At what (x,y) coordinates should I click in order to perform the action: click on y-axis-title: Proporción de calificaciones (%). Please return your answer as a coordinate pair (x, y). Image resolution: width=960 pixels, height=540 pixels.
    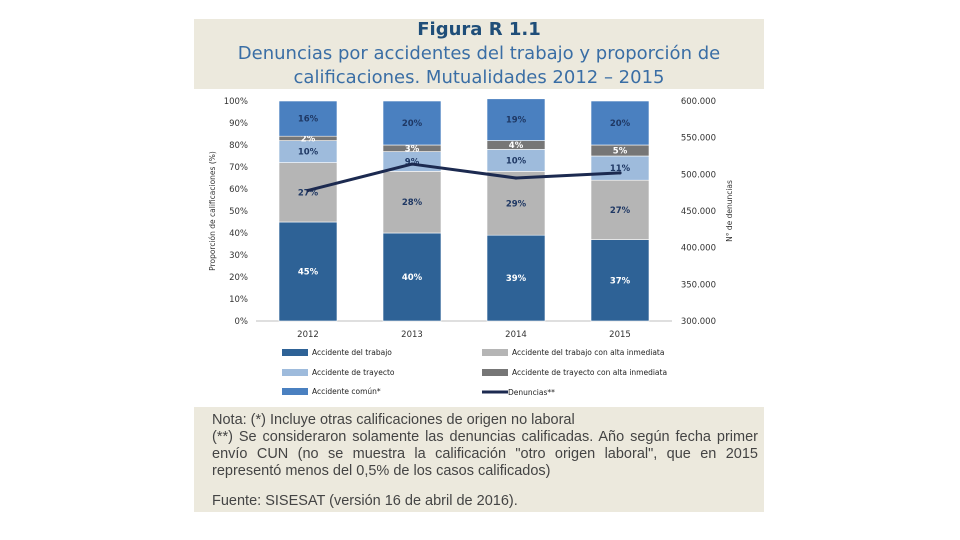
    Looking at the image, I should click on (212, 211).